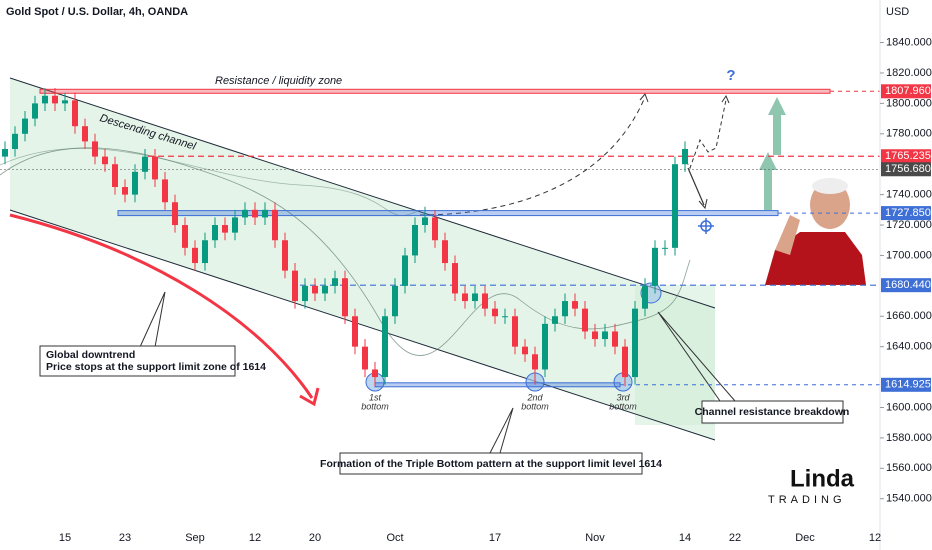  What do you see at coordinates (909, 103) in the screenshot?
I see `y-tick-label: 1800.000` at bounding box center [909, 103].